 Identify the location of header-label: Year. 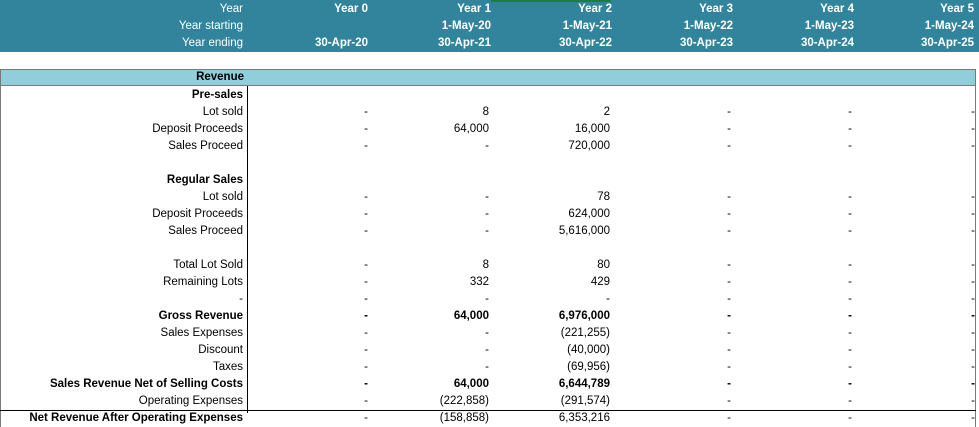
(231, 9).